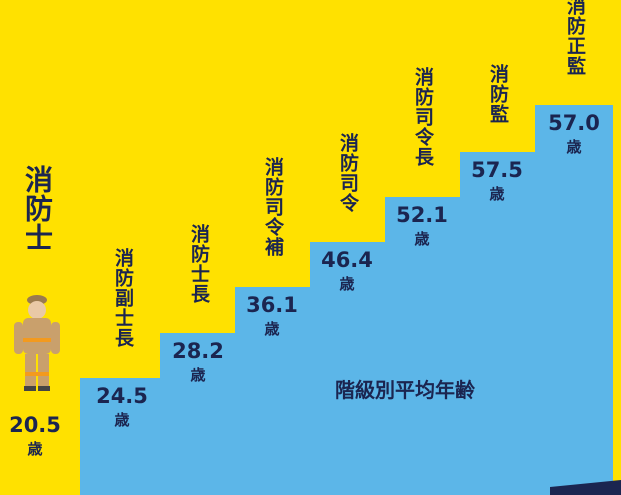 The image size is (621, 495). What do you see at coordinates (574, 123) in the screenshot?
I see `age: 57.0` at bounding box center [574, 123].